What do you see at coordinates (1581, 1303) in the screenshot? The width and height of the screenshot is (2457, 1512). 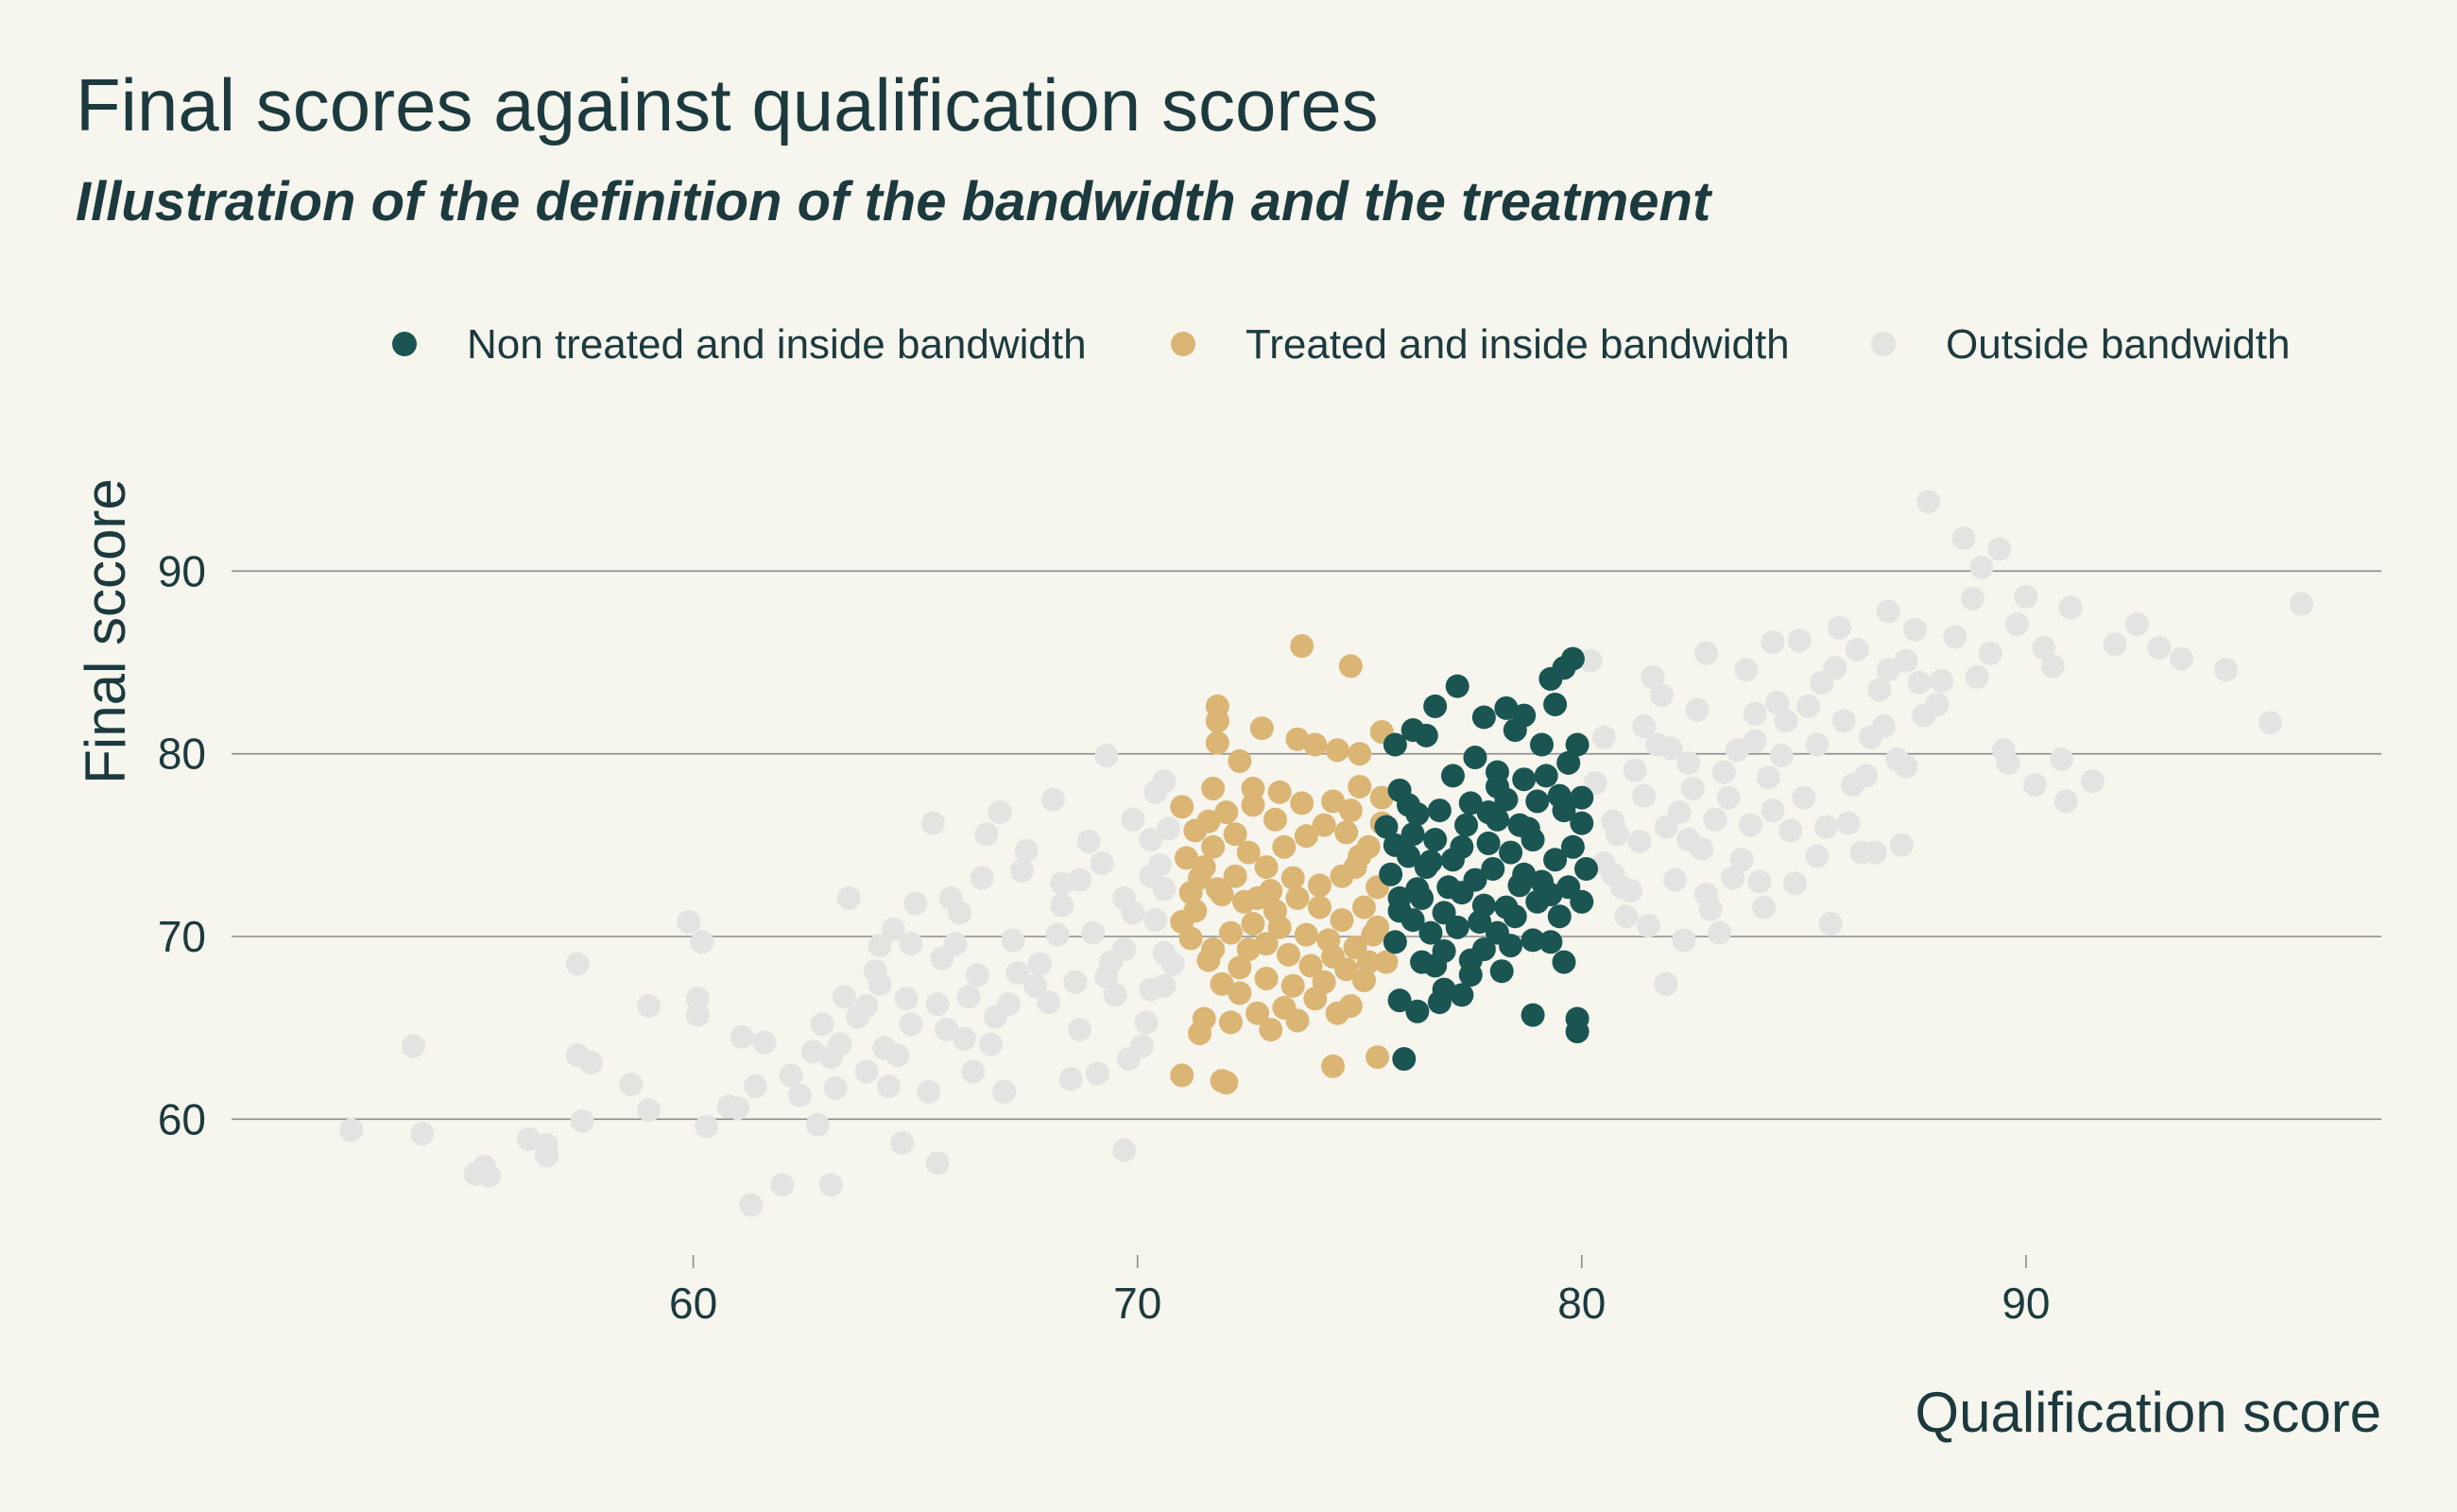 I see `x-tick-label-80: 80` at bounding box center [1581, 1303].